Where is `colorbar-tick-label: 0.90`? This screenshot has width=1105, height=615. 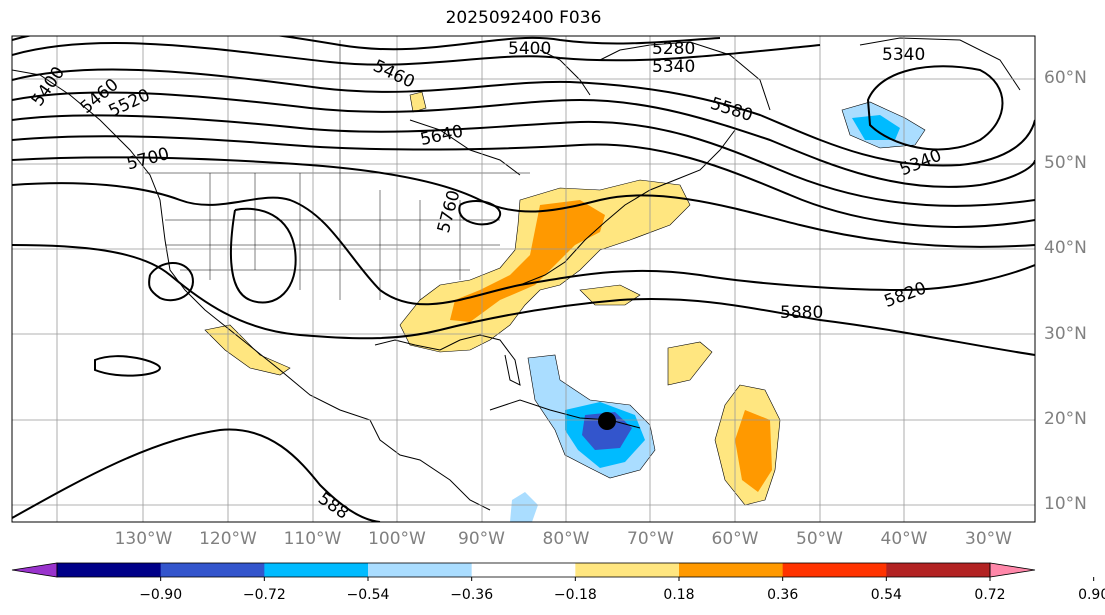 colorbar-tick-label: 0.90 is located at coordinates (1091, 595).